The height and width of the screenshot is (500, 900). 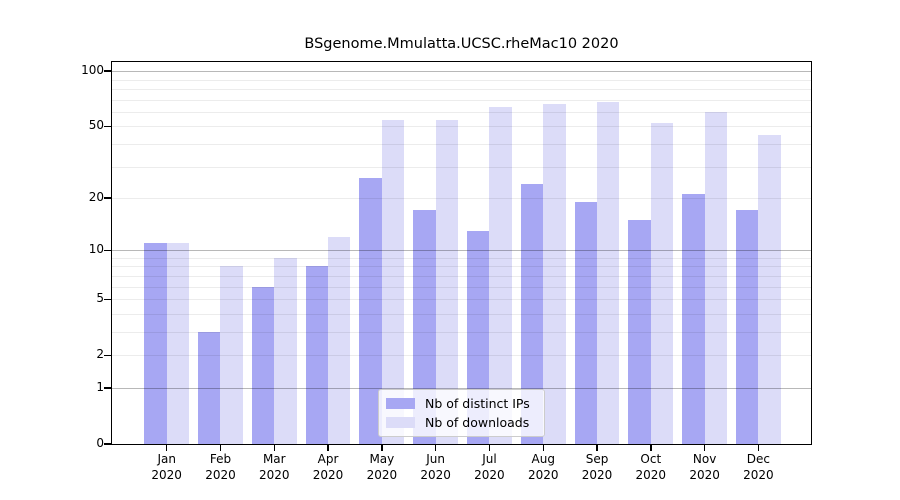 What do you see at coordinates (651, 459) in the screenshot?
I see `x-tick-month: Oct` at bounding box center [651, 459].